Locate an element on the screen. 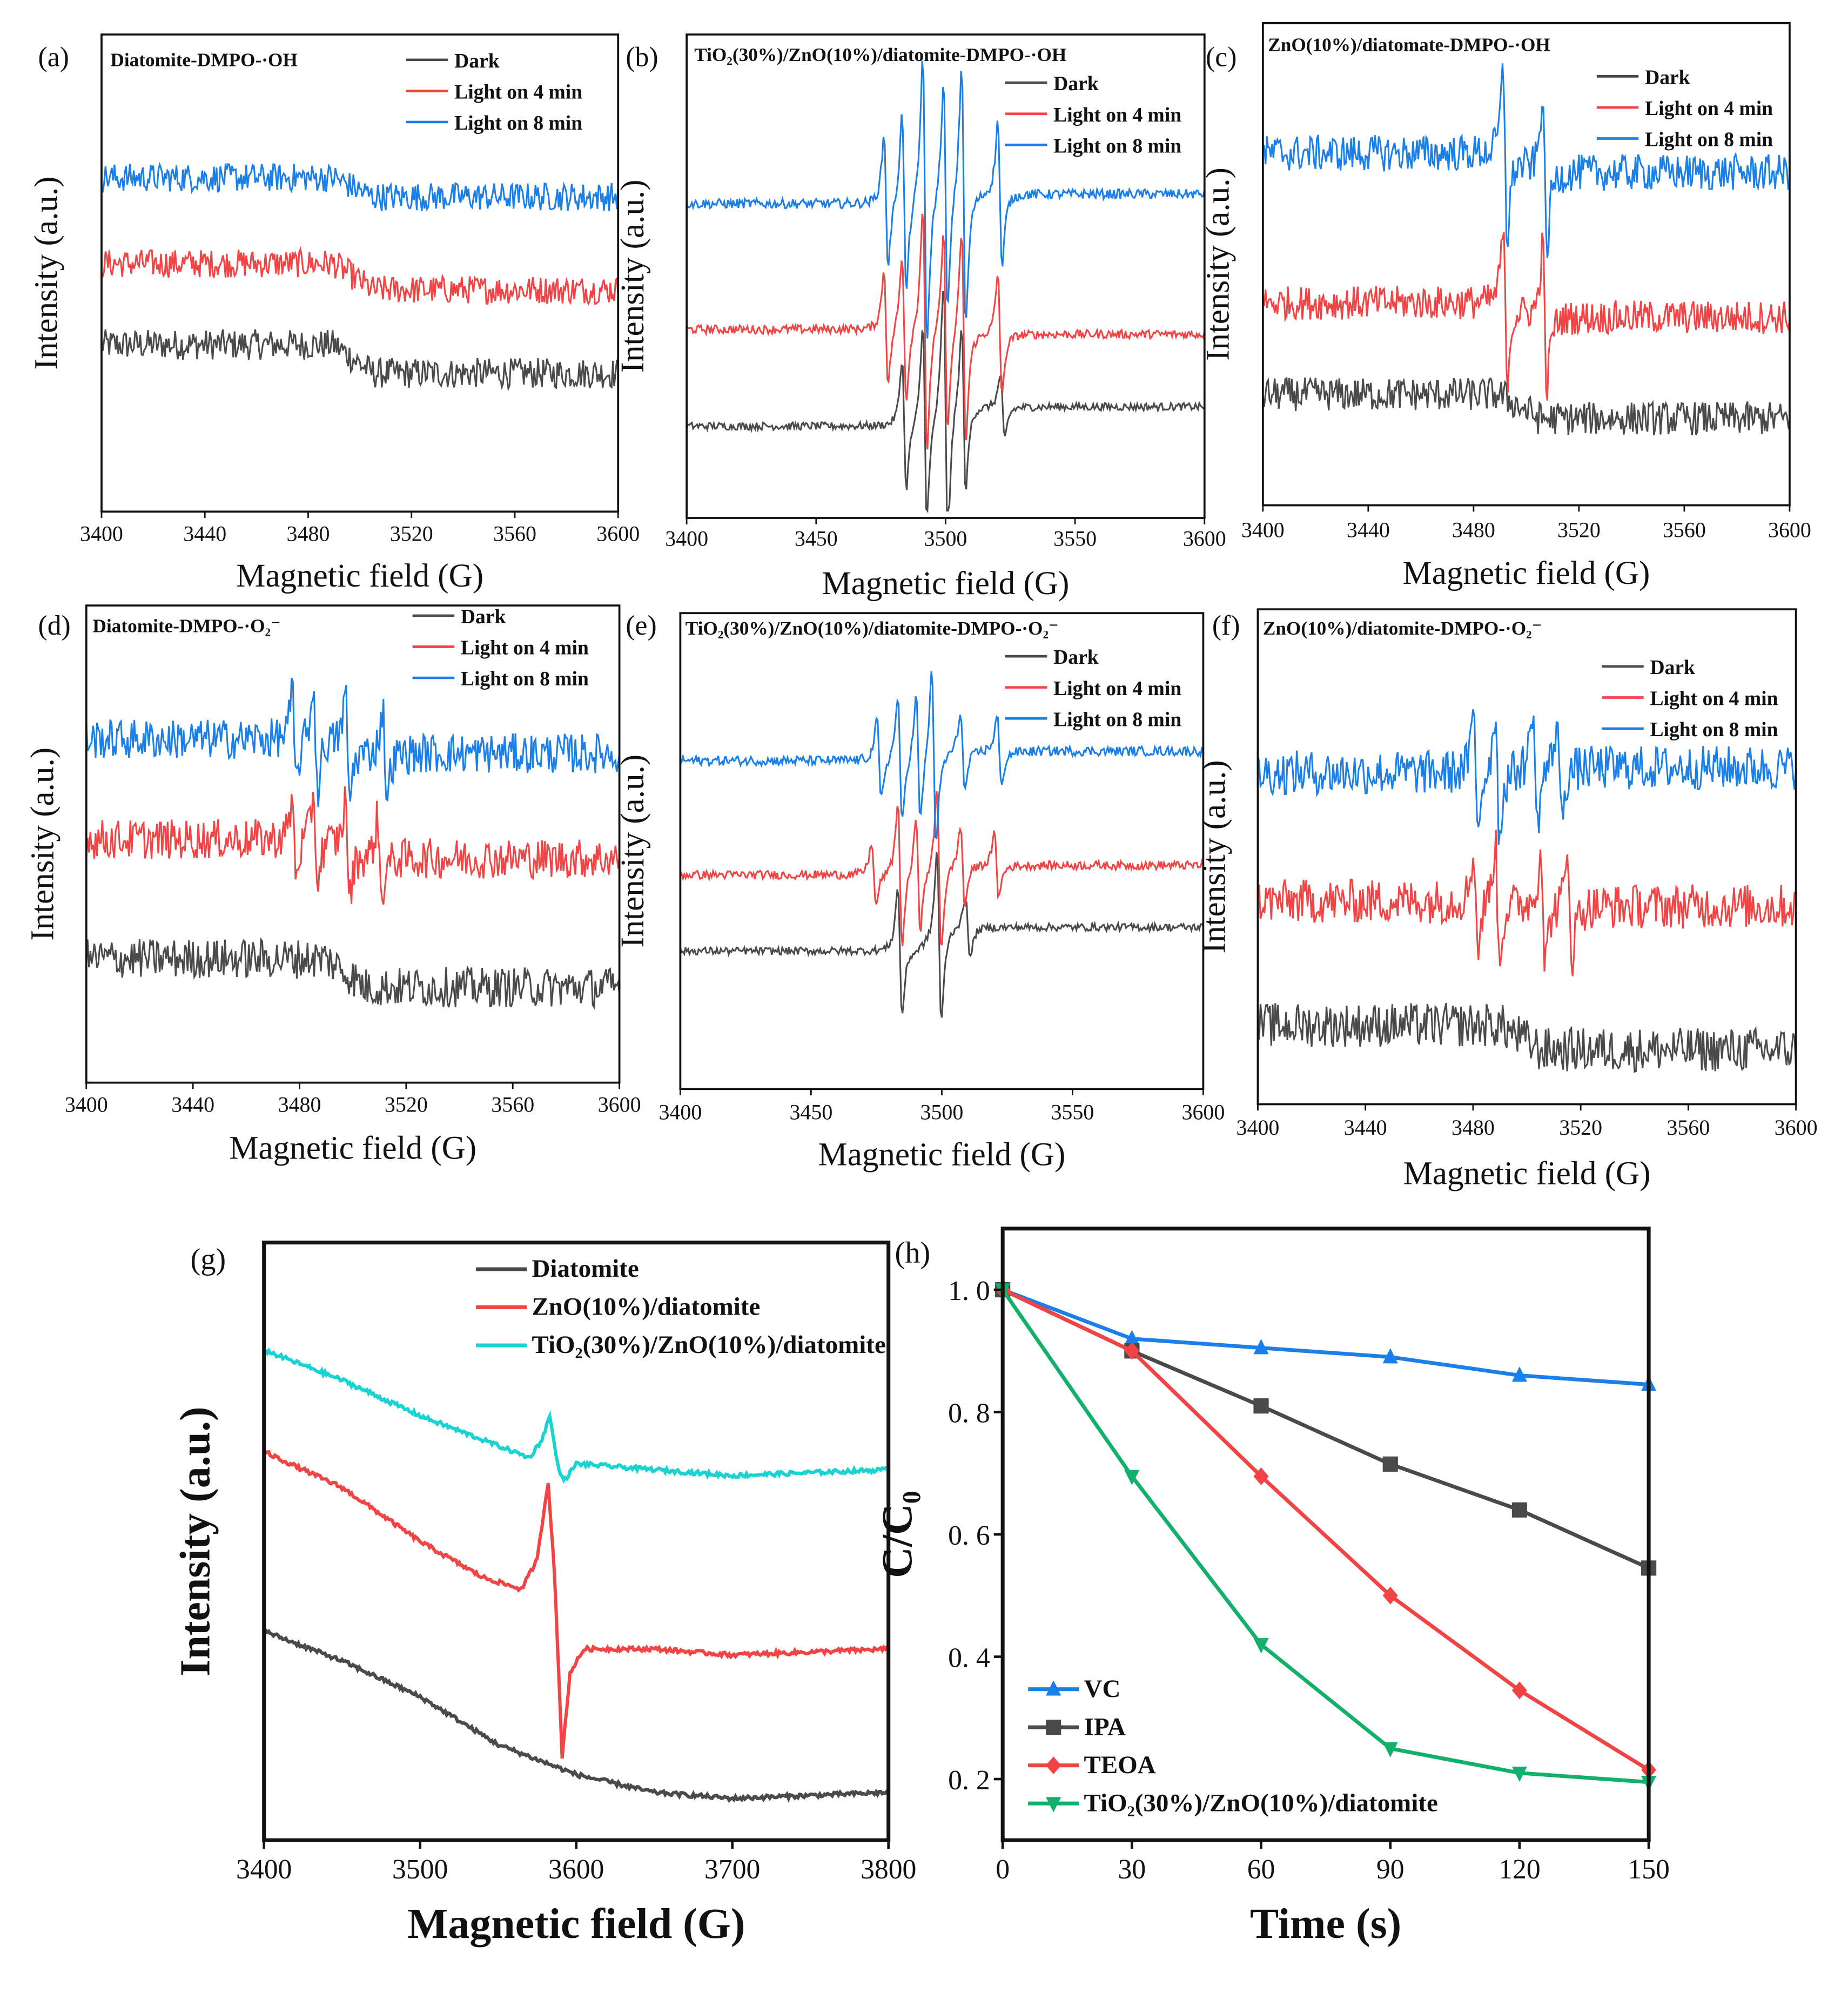  x-tick-label: 120 is located at coordinates (1520, 1870).